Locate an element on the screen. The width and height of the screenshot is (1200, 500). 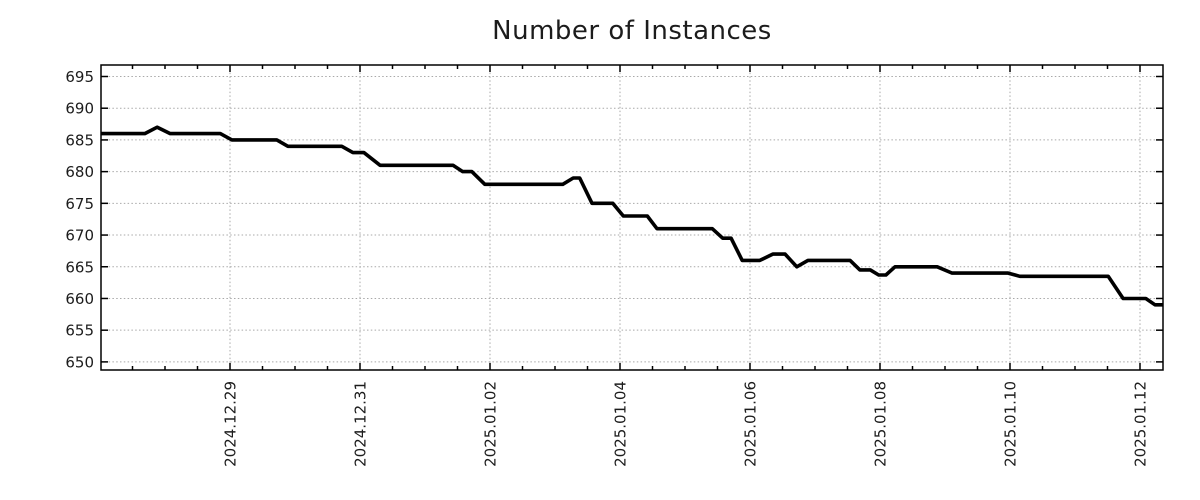
y-tick-label: 680 is located at coordinates (79, 172).